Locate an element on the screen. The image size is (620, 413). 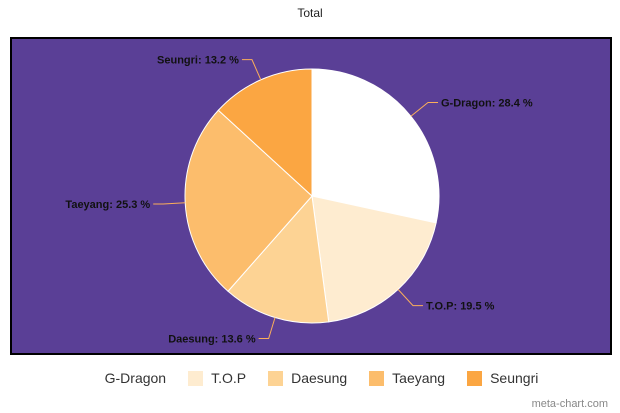
pie-slice-g-dragon is located at coordinates (375, 146).